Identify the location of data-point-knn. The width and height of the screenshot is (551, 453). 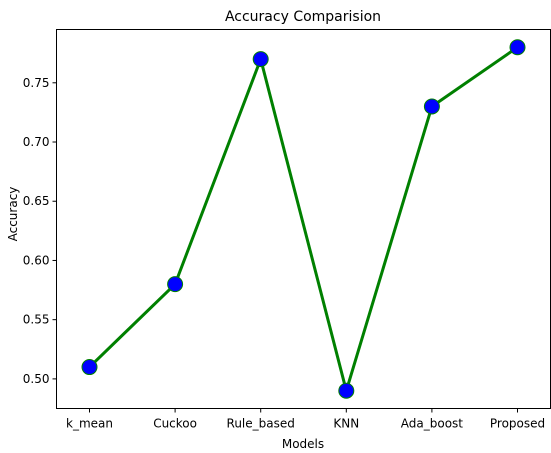
(346, 390).